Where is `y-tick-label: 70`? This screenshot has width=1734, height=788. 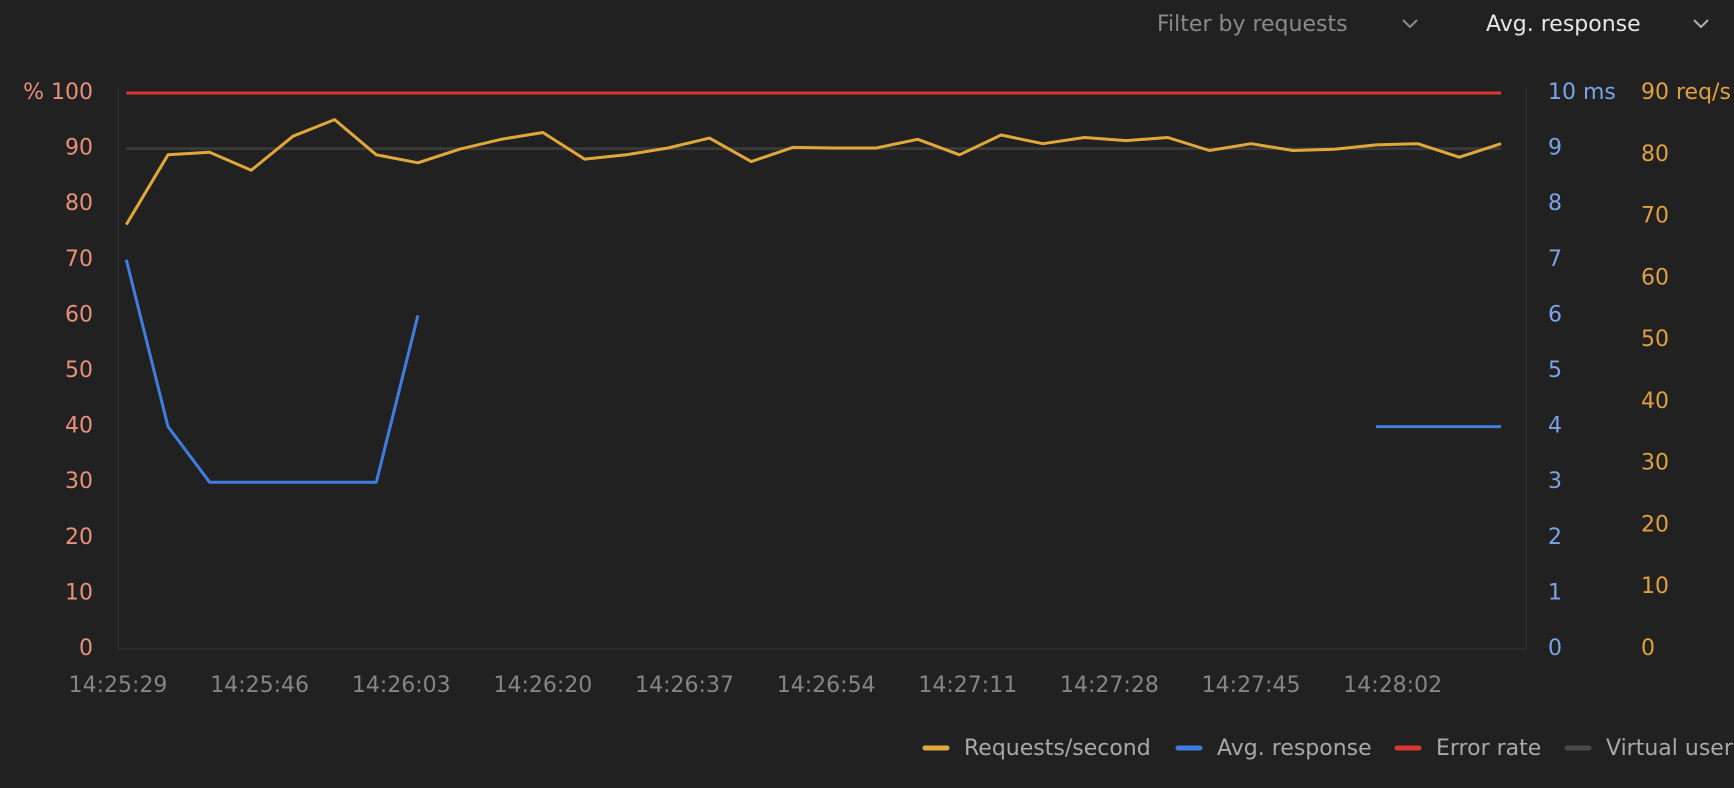 y-tick-label: 70 is located at coordinates (79, 259).